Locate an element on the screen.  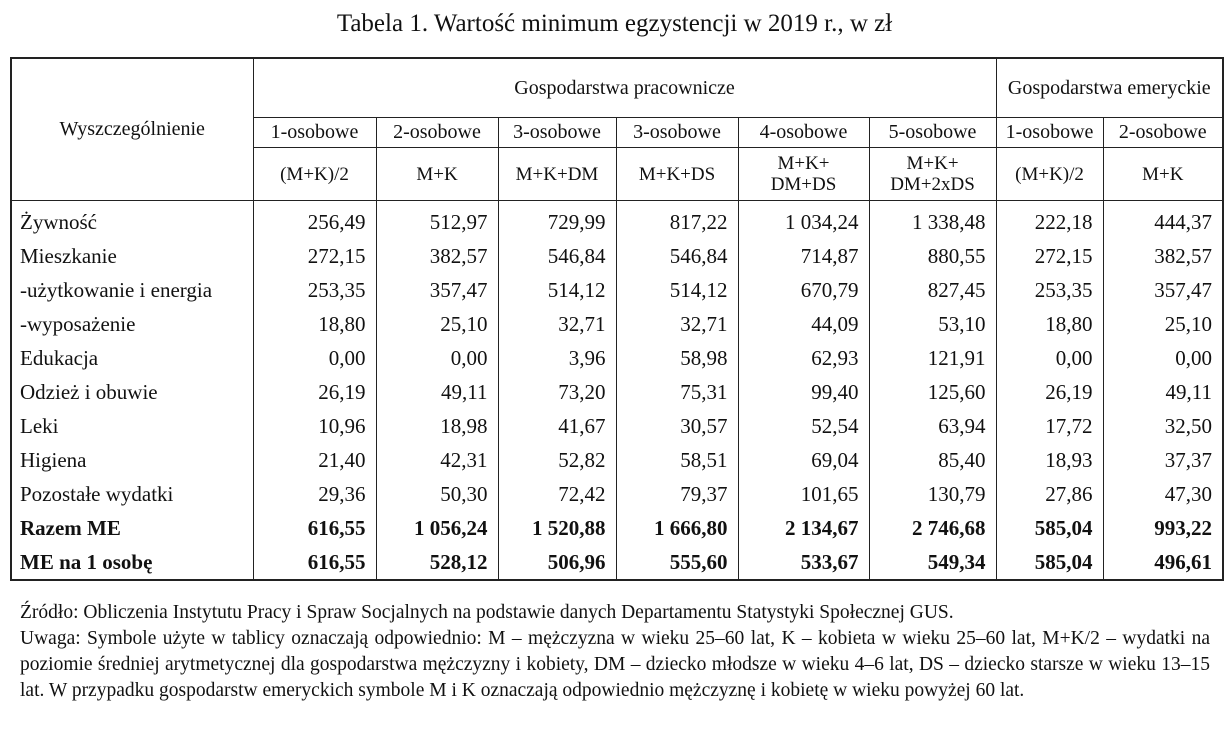
value-cell: 27,86 is located at coordinates (1049, 494).